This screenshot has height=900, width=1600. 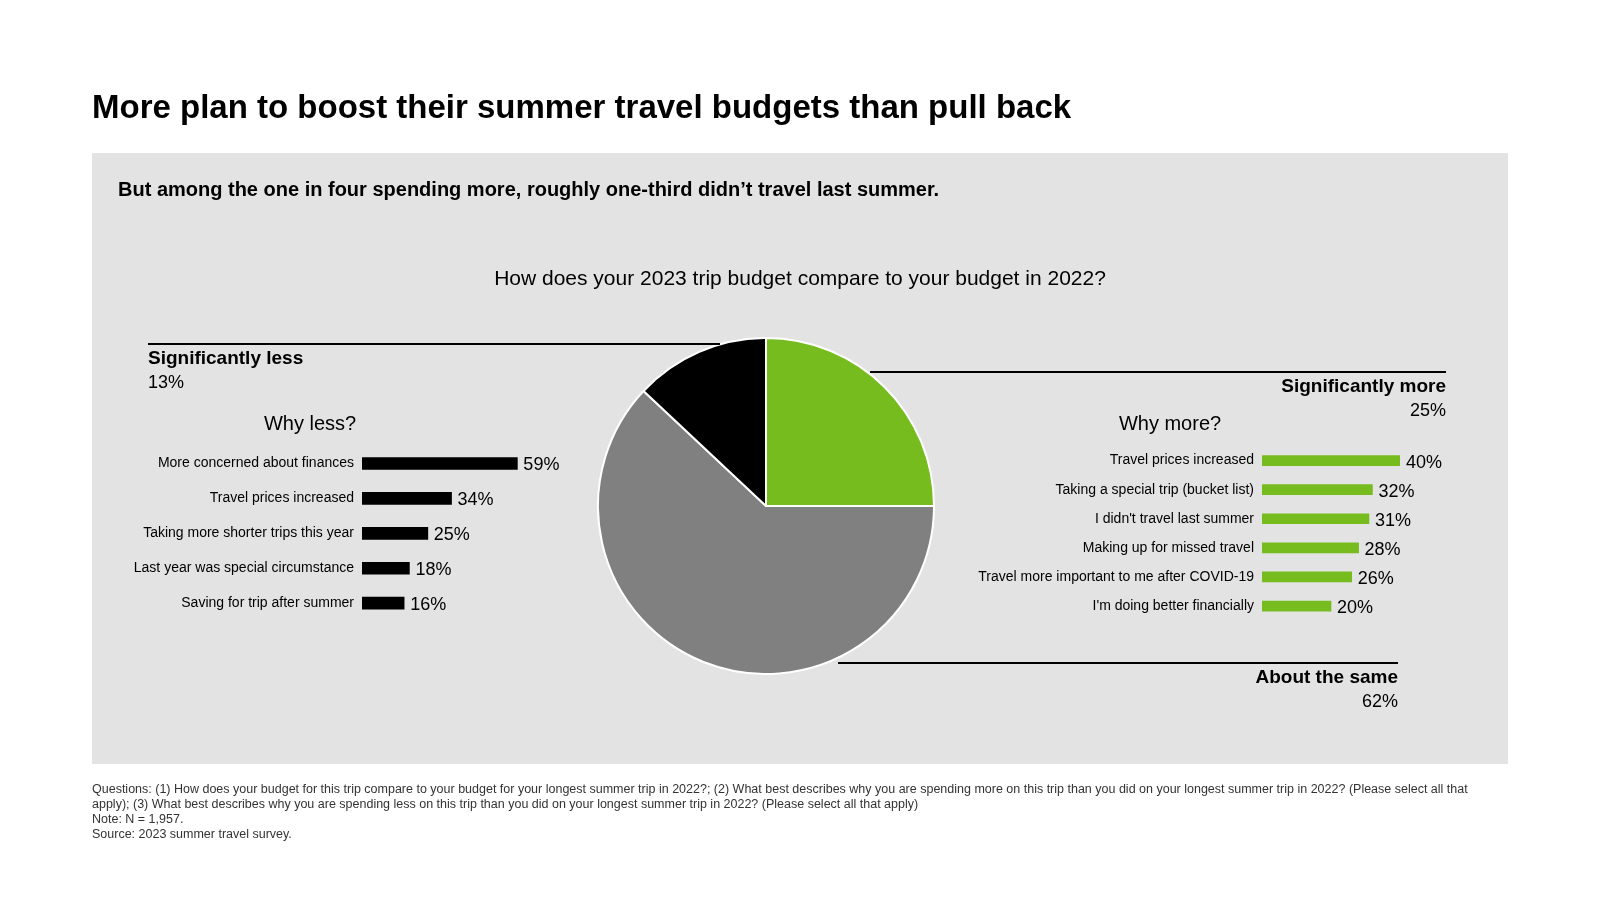 What do you see at coordinates (541, 464) in the screenshot?
I see `data-label: 59%` at bounding box center [541, 464].